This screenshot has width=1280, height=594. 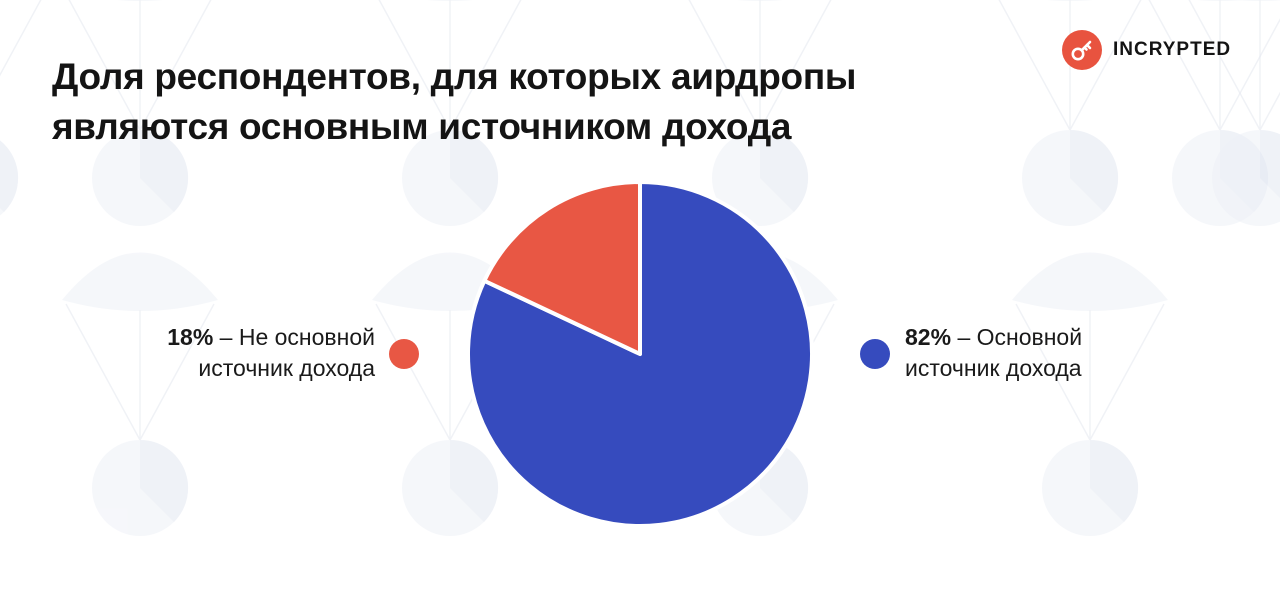 I want to click on legend-percent: 82%, so click(x=928, y=337).